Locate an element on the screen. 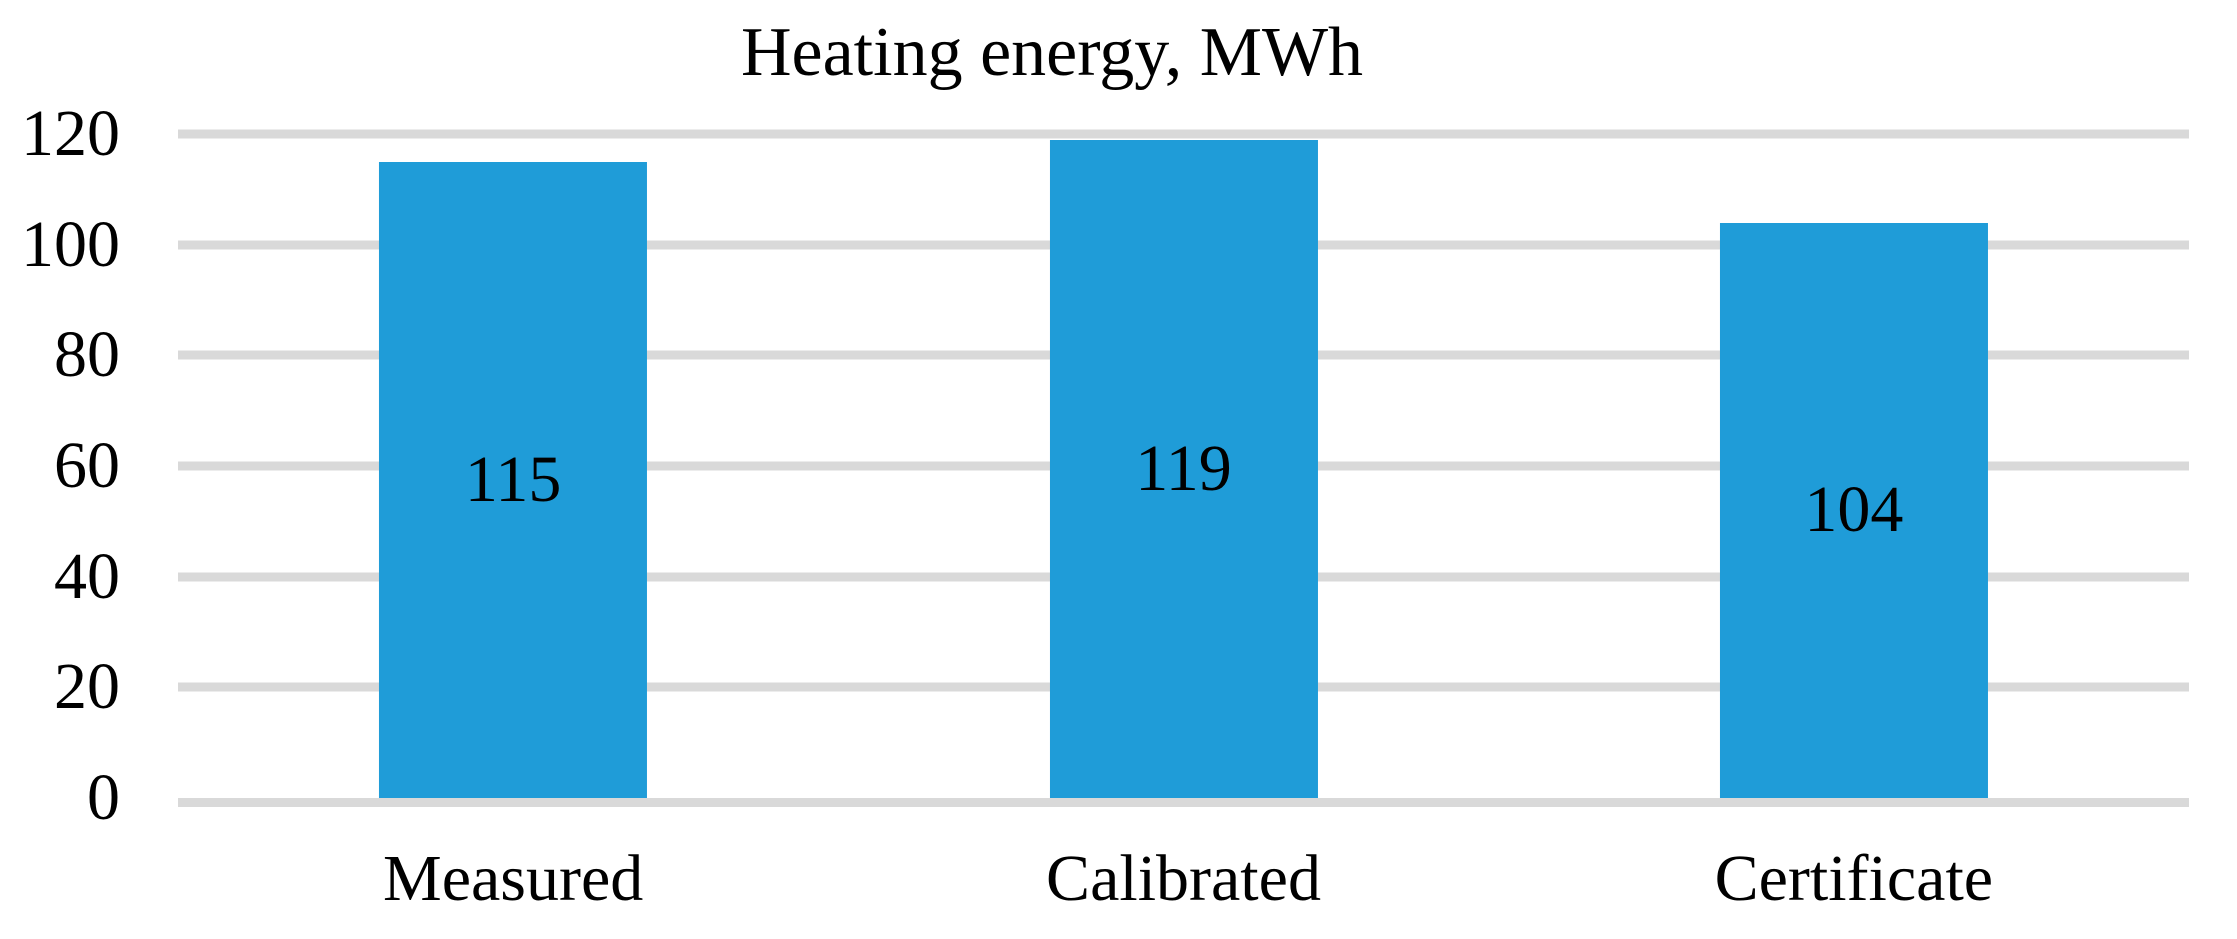  y-tick-label: 20 is located at coordinates (87, 687).